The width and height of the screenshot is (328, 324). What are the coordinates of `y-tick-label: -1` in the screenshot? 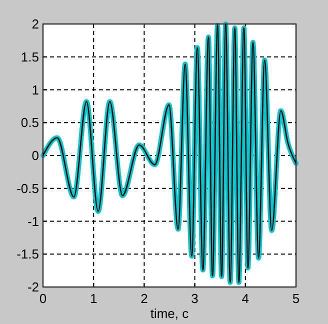 It's located at (33, 221).